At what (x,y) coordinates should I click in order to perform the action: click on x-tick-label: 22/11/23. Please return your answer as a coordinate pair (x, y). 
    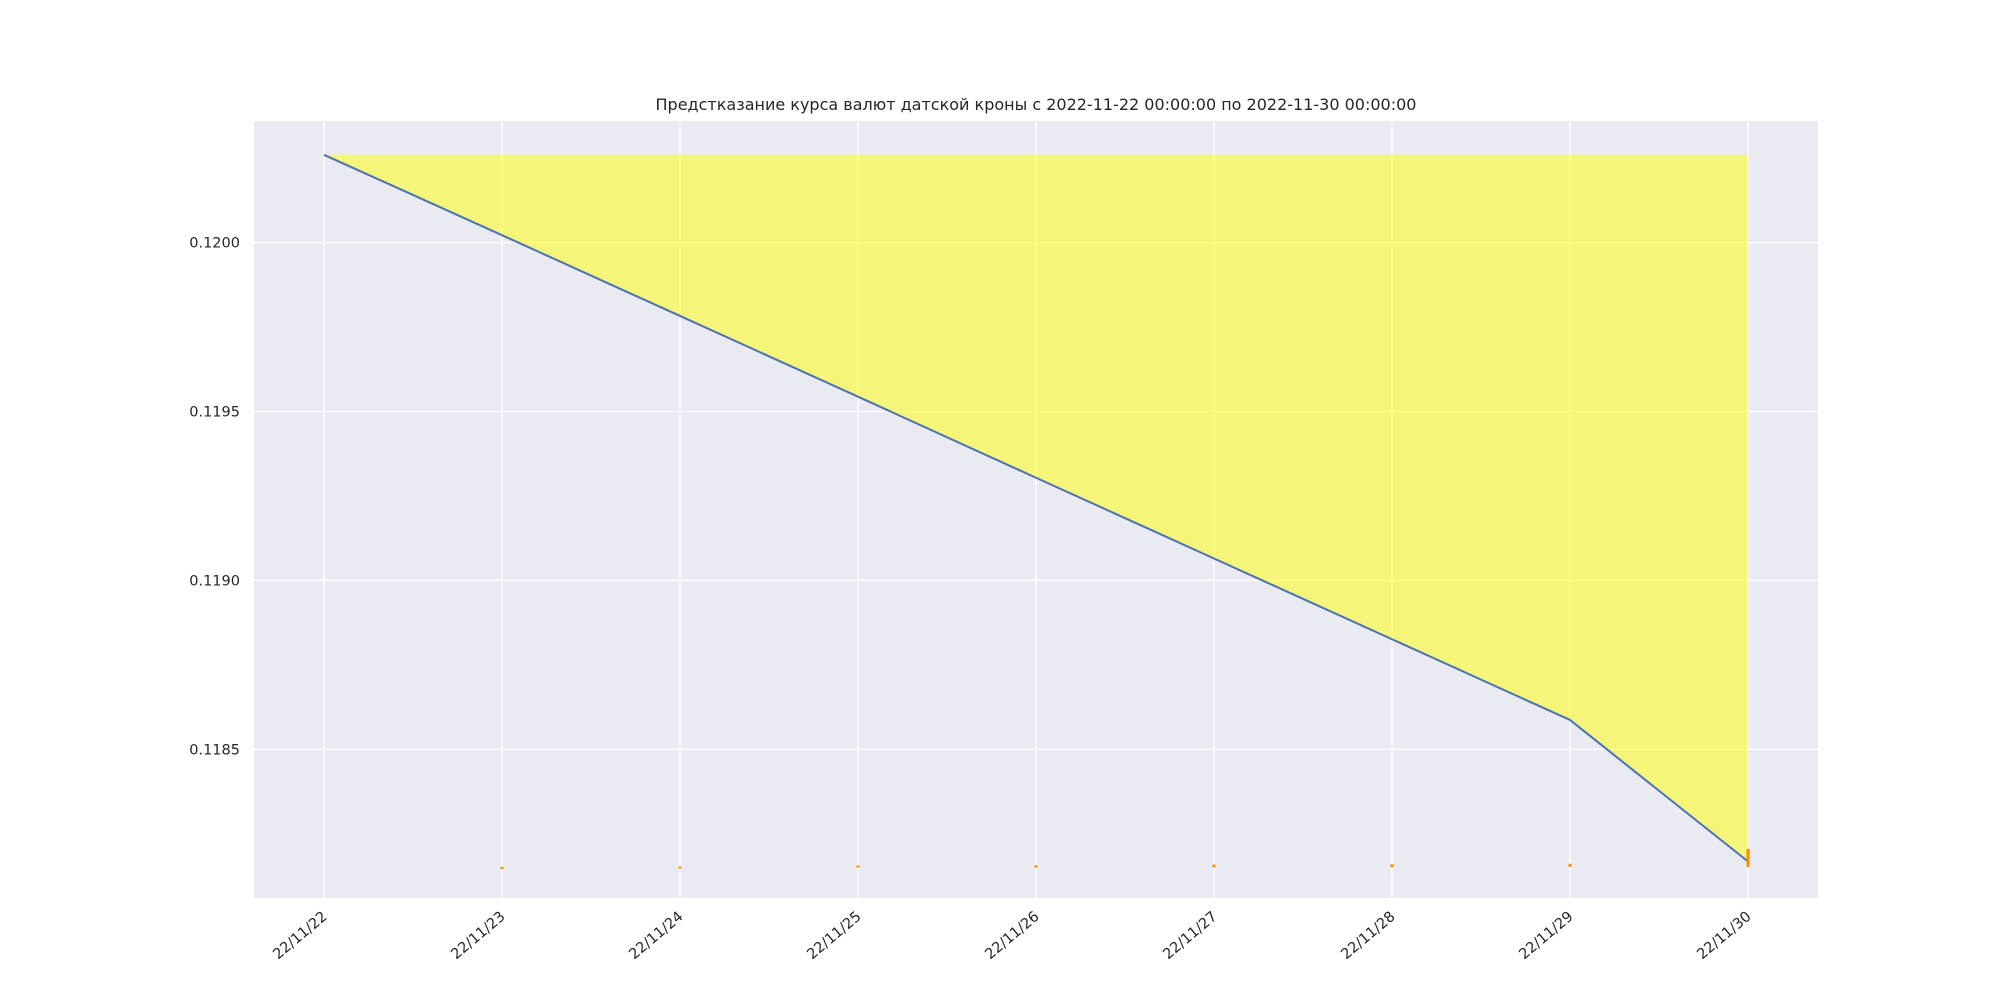
    Looking at the image, I should click on (478, 936).